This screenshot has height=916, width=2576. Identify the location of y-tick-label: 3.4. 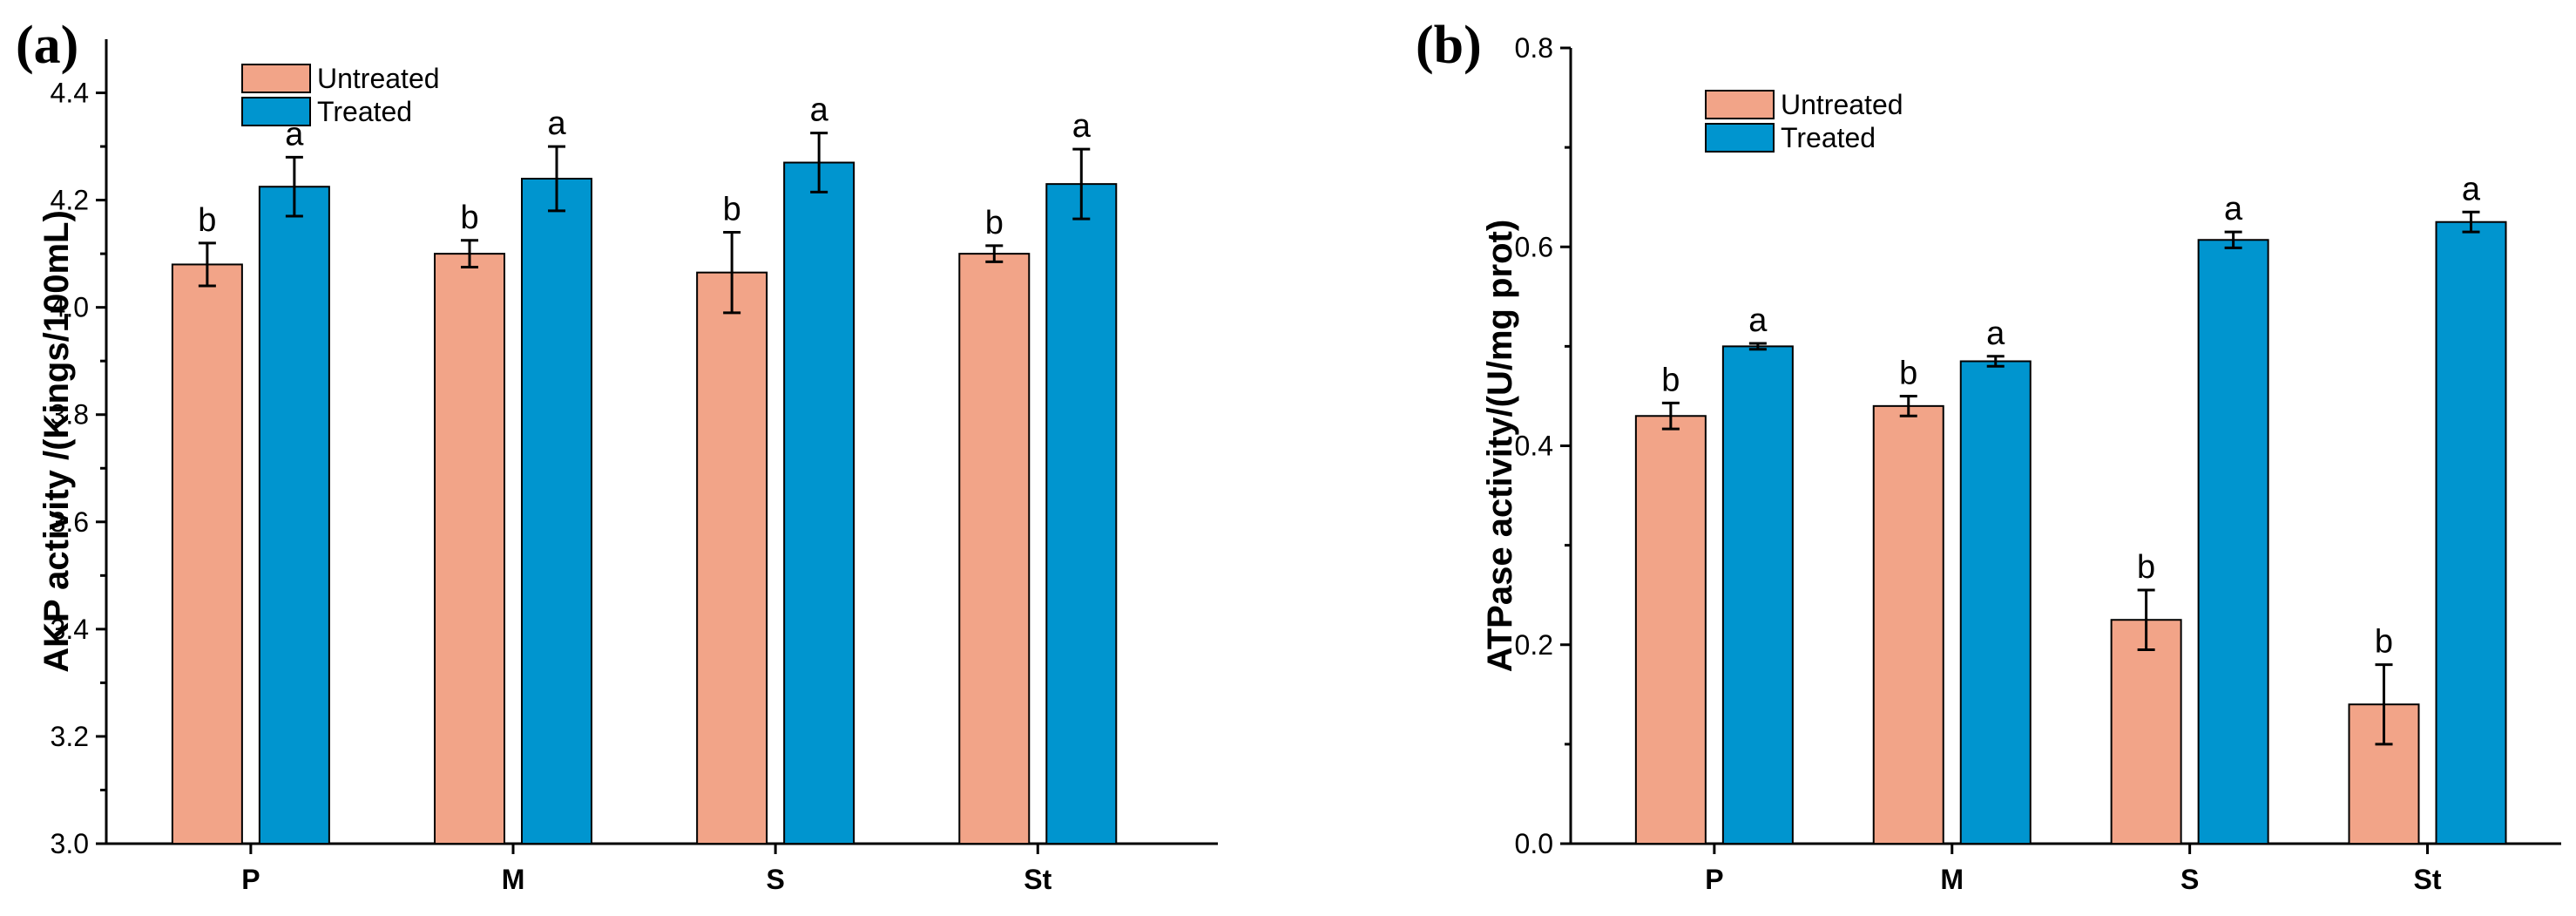
(70, 629).